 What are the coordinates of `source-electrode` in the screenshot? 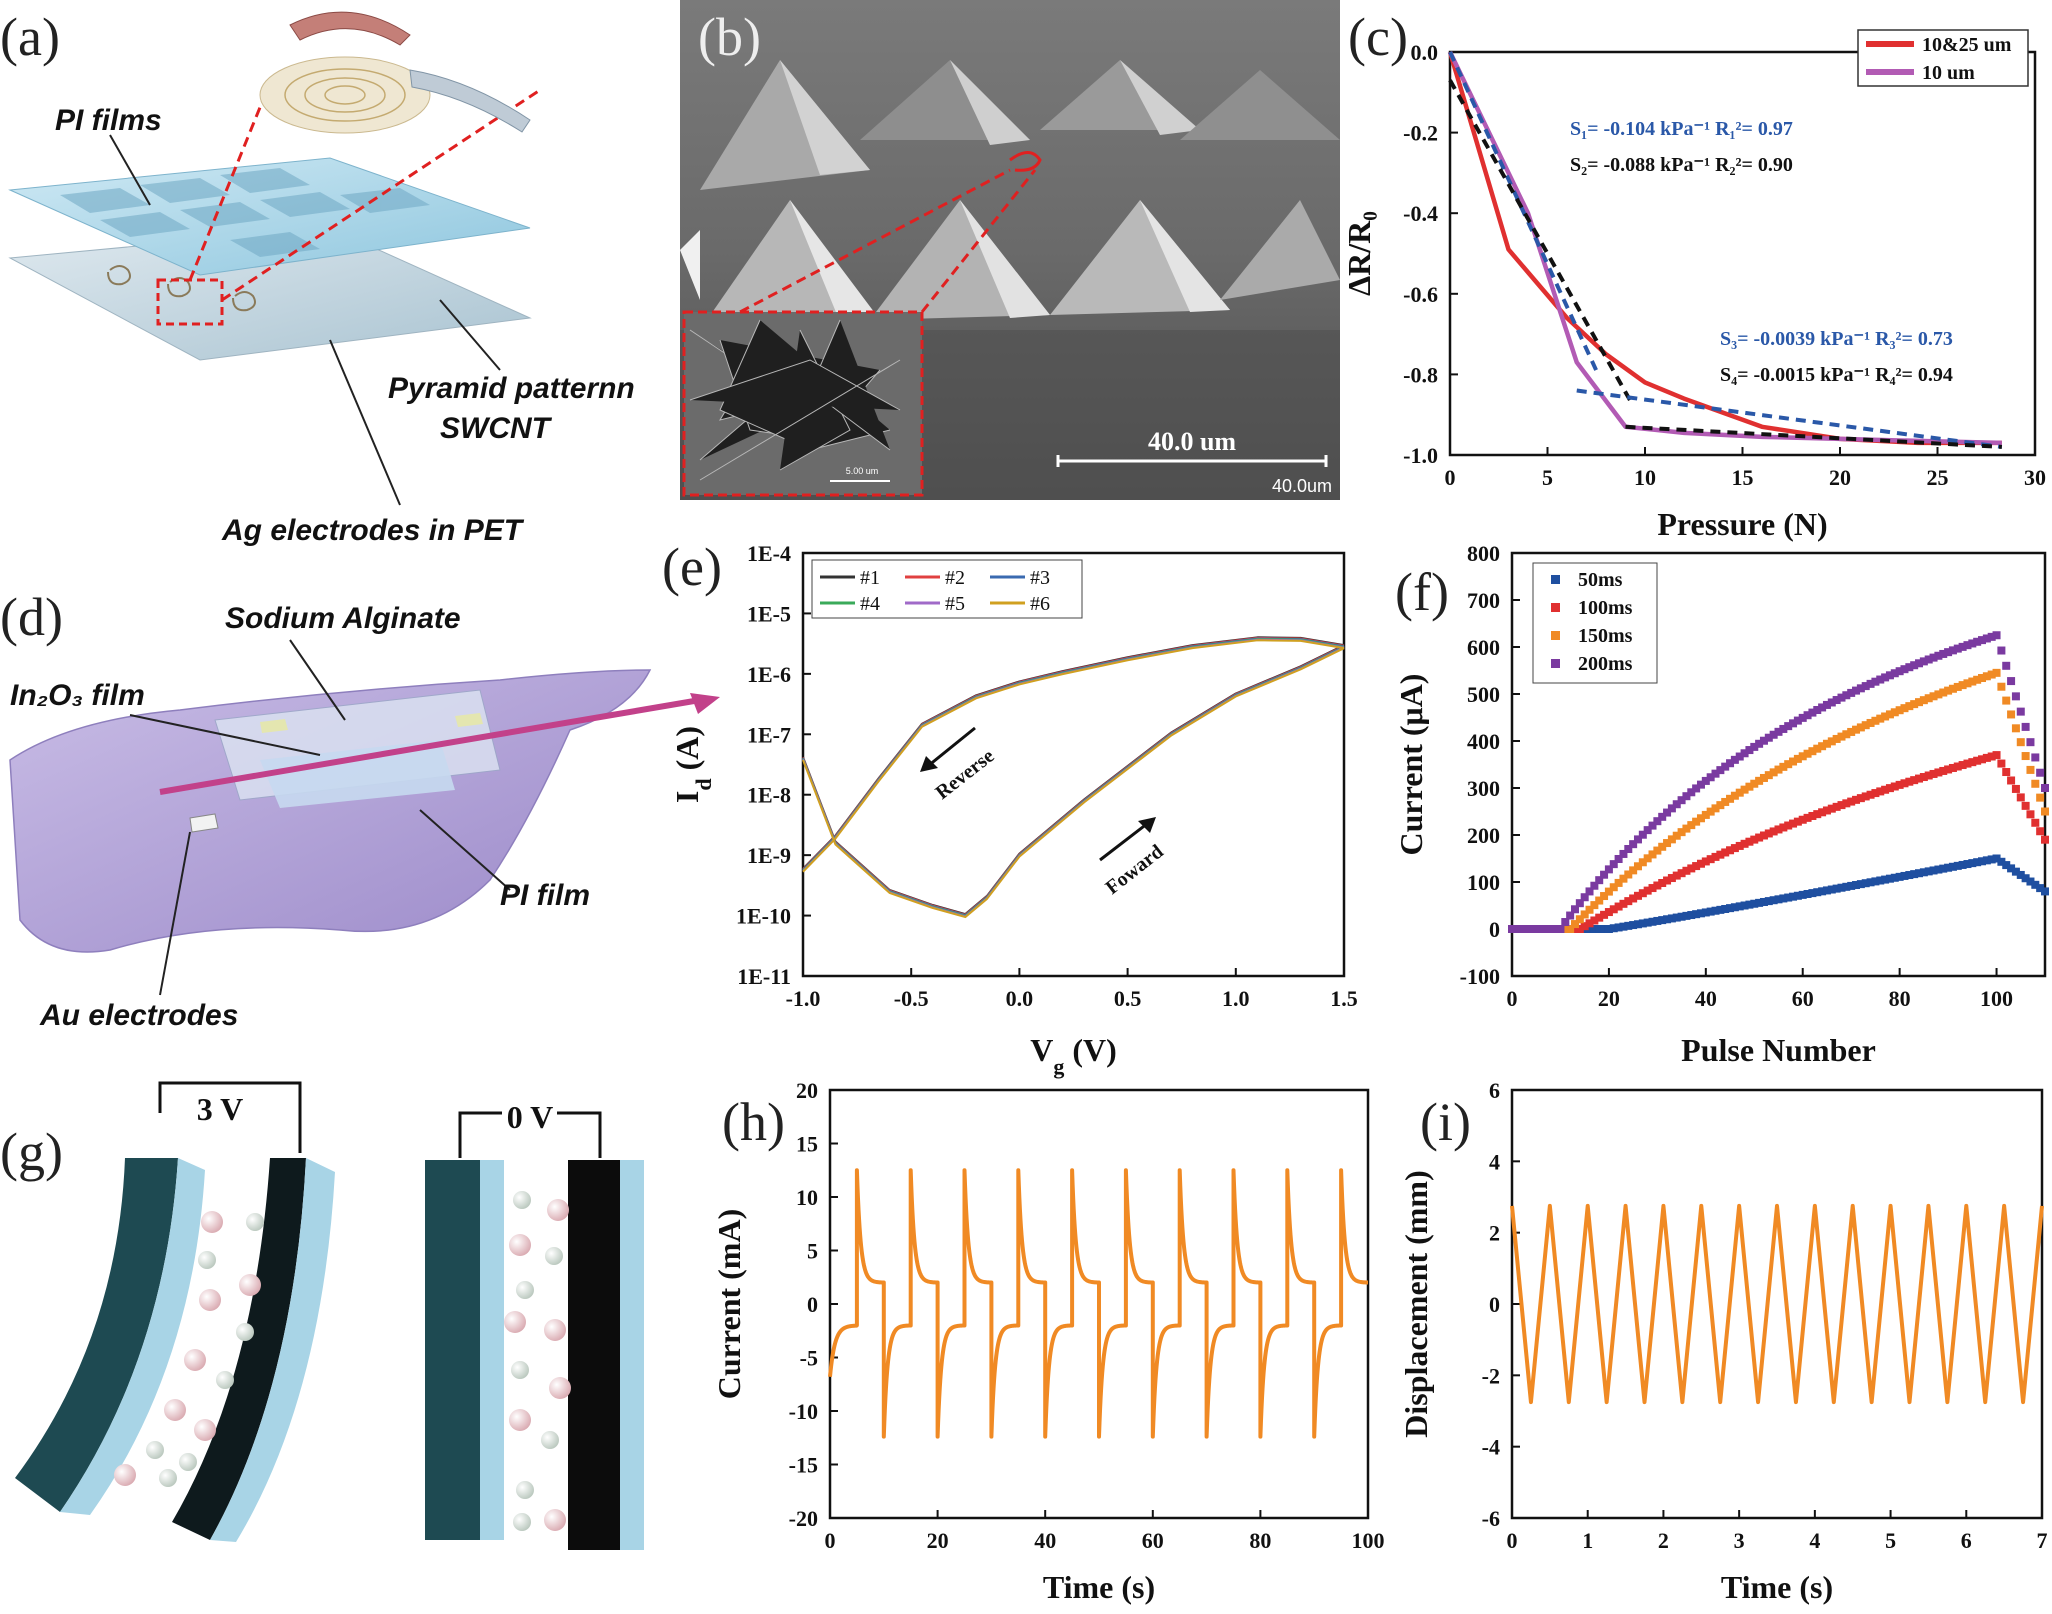 It's located at (204, 823).